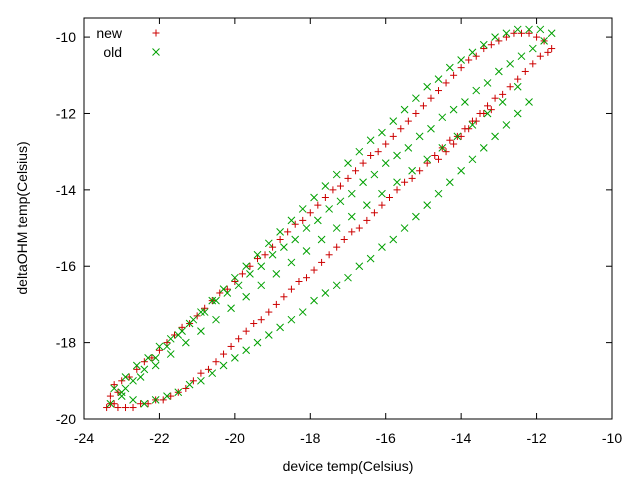 This screenshot has height=485, width=640. I want to click on x-axis-label: device temp(Celsius), so click(348, 466).